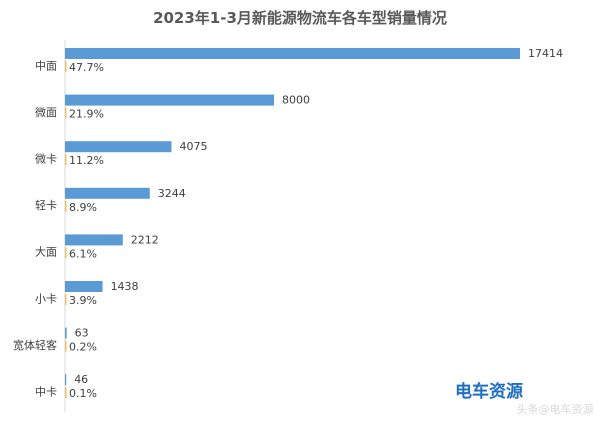  I want to click on value-label: 8000, so click(296, 100).